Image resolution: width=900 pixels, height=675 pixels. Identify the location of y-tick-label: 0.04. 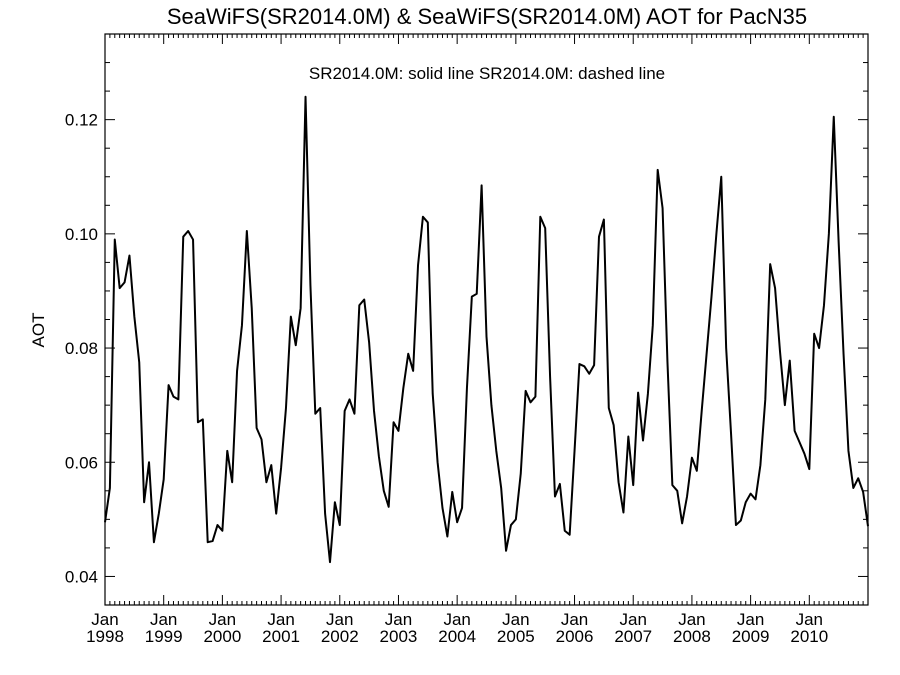
(81, 576).